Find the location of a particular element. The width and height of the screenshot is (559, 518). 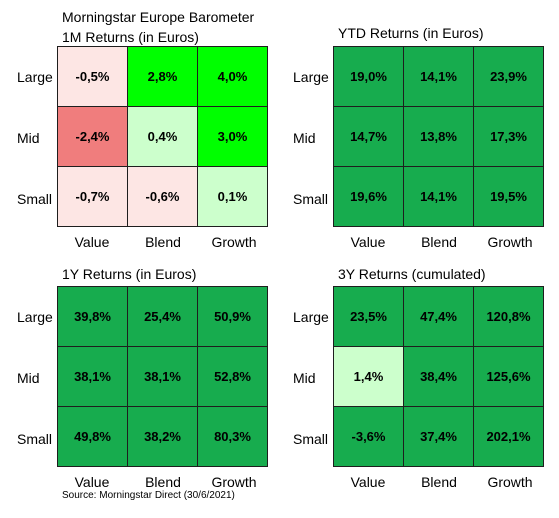

grid-cell: -0,6% is located at coordinates (162, 196).